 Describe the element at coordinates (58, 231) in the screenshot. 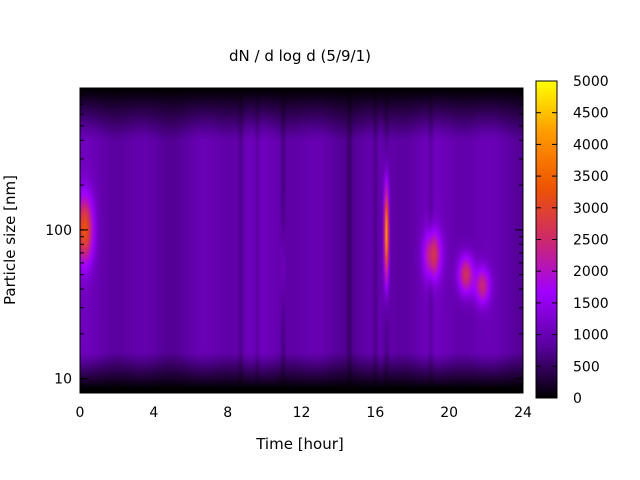

I see `y-tick-label: 100` at that location.